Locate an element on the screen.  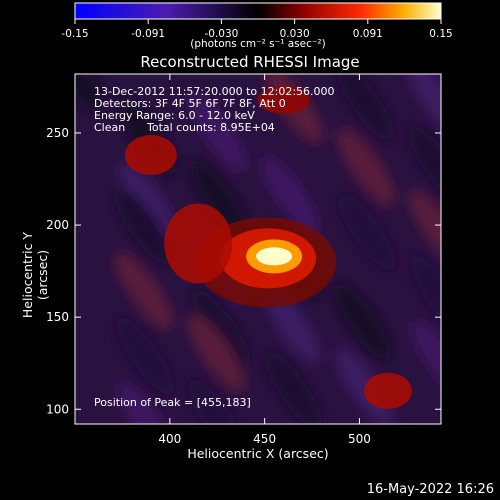
colorbar-tick-label: -0.030 is located at coordinates (221, 34).